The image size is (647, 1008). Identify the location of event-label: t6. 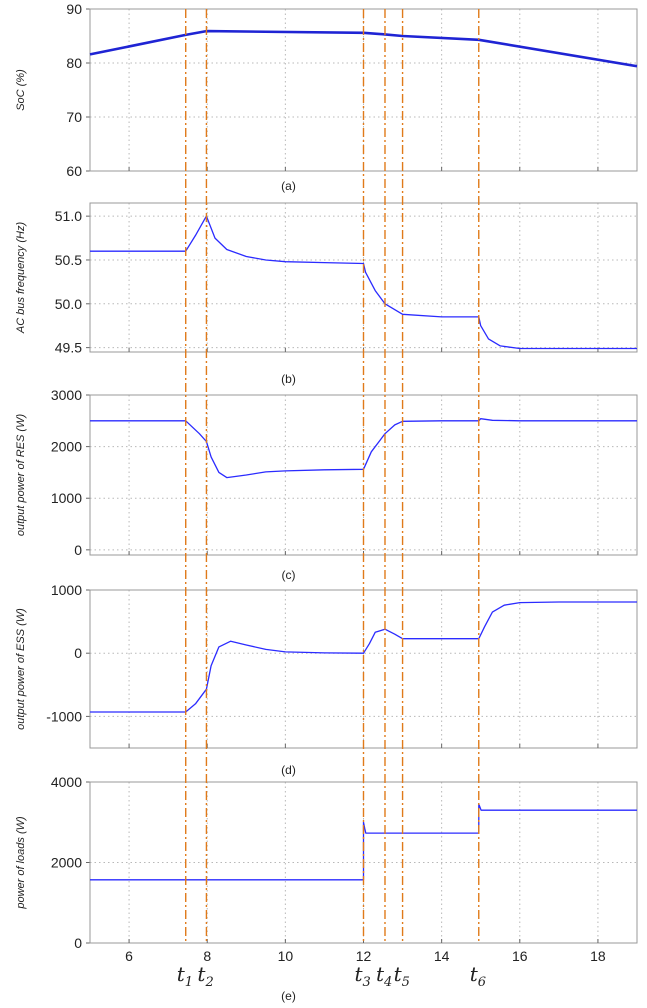
(478, 976).